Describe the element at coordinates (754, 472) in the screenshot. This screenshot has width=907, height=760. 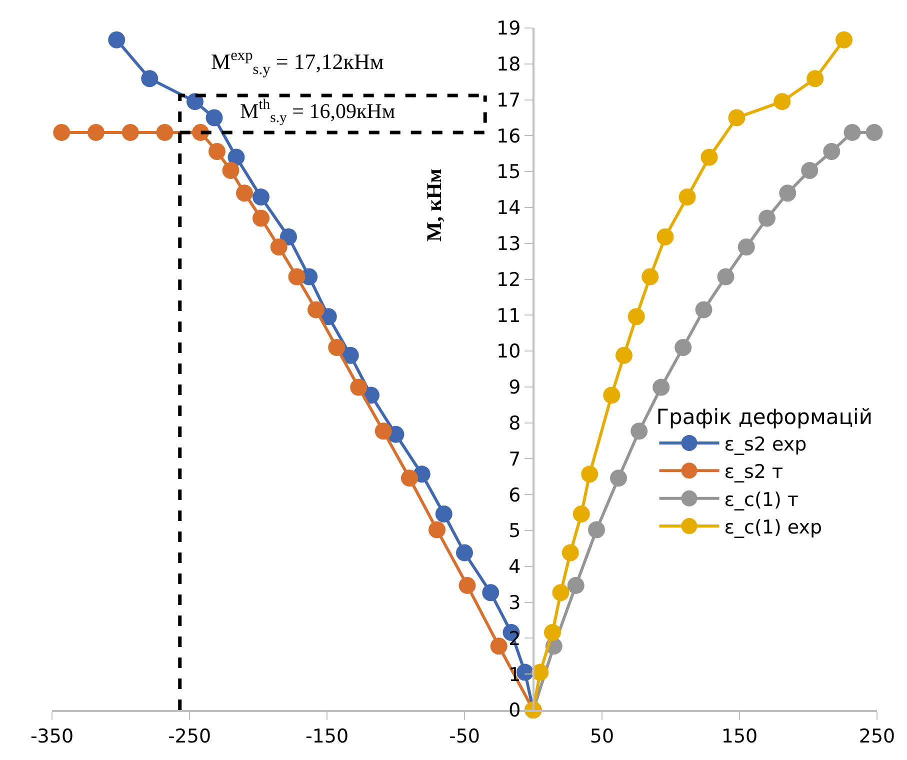
I see `legend-label: ε_s2 т` at that location.